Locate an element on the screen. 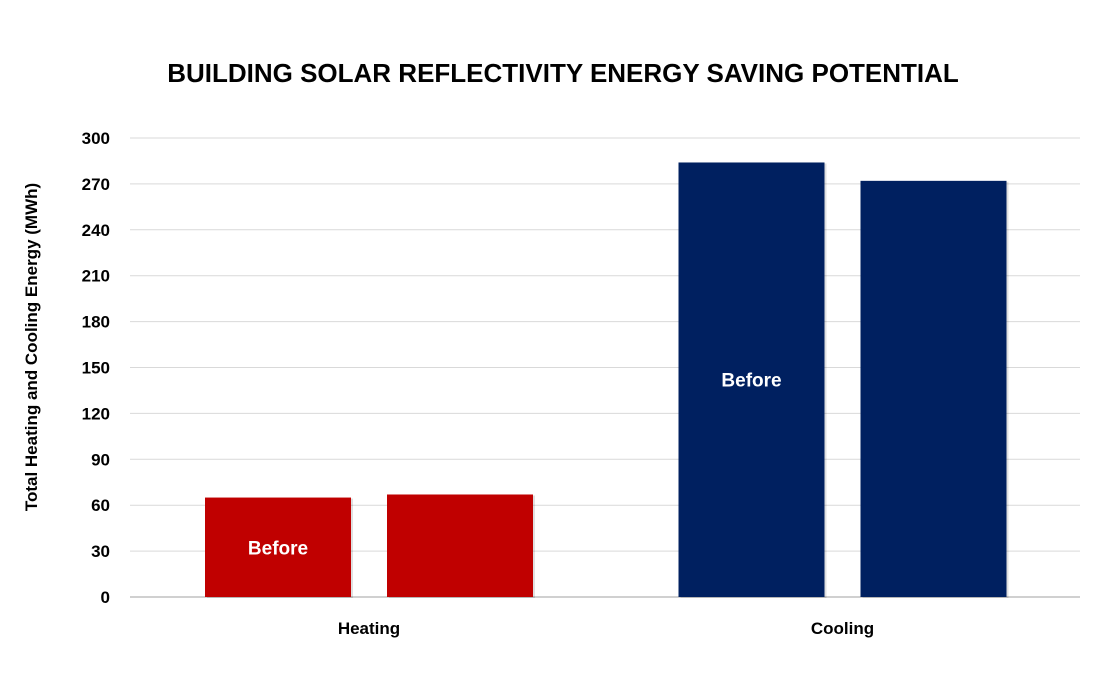 The image size is (1107, 689). y-tick-label: 300 is located at coordinates (96, 138).